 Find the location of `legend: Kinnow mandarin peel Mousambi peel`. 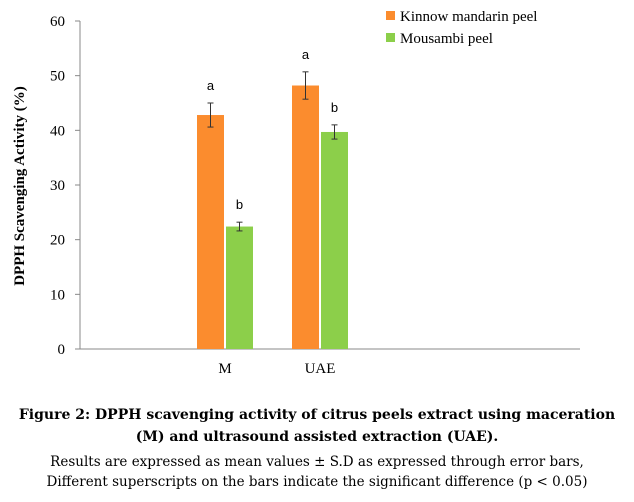

legend: Kinnow mandarin peel Mousambi peel is located at coordinates (461, 28).